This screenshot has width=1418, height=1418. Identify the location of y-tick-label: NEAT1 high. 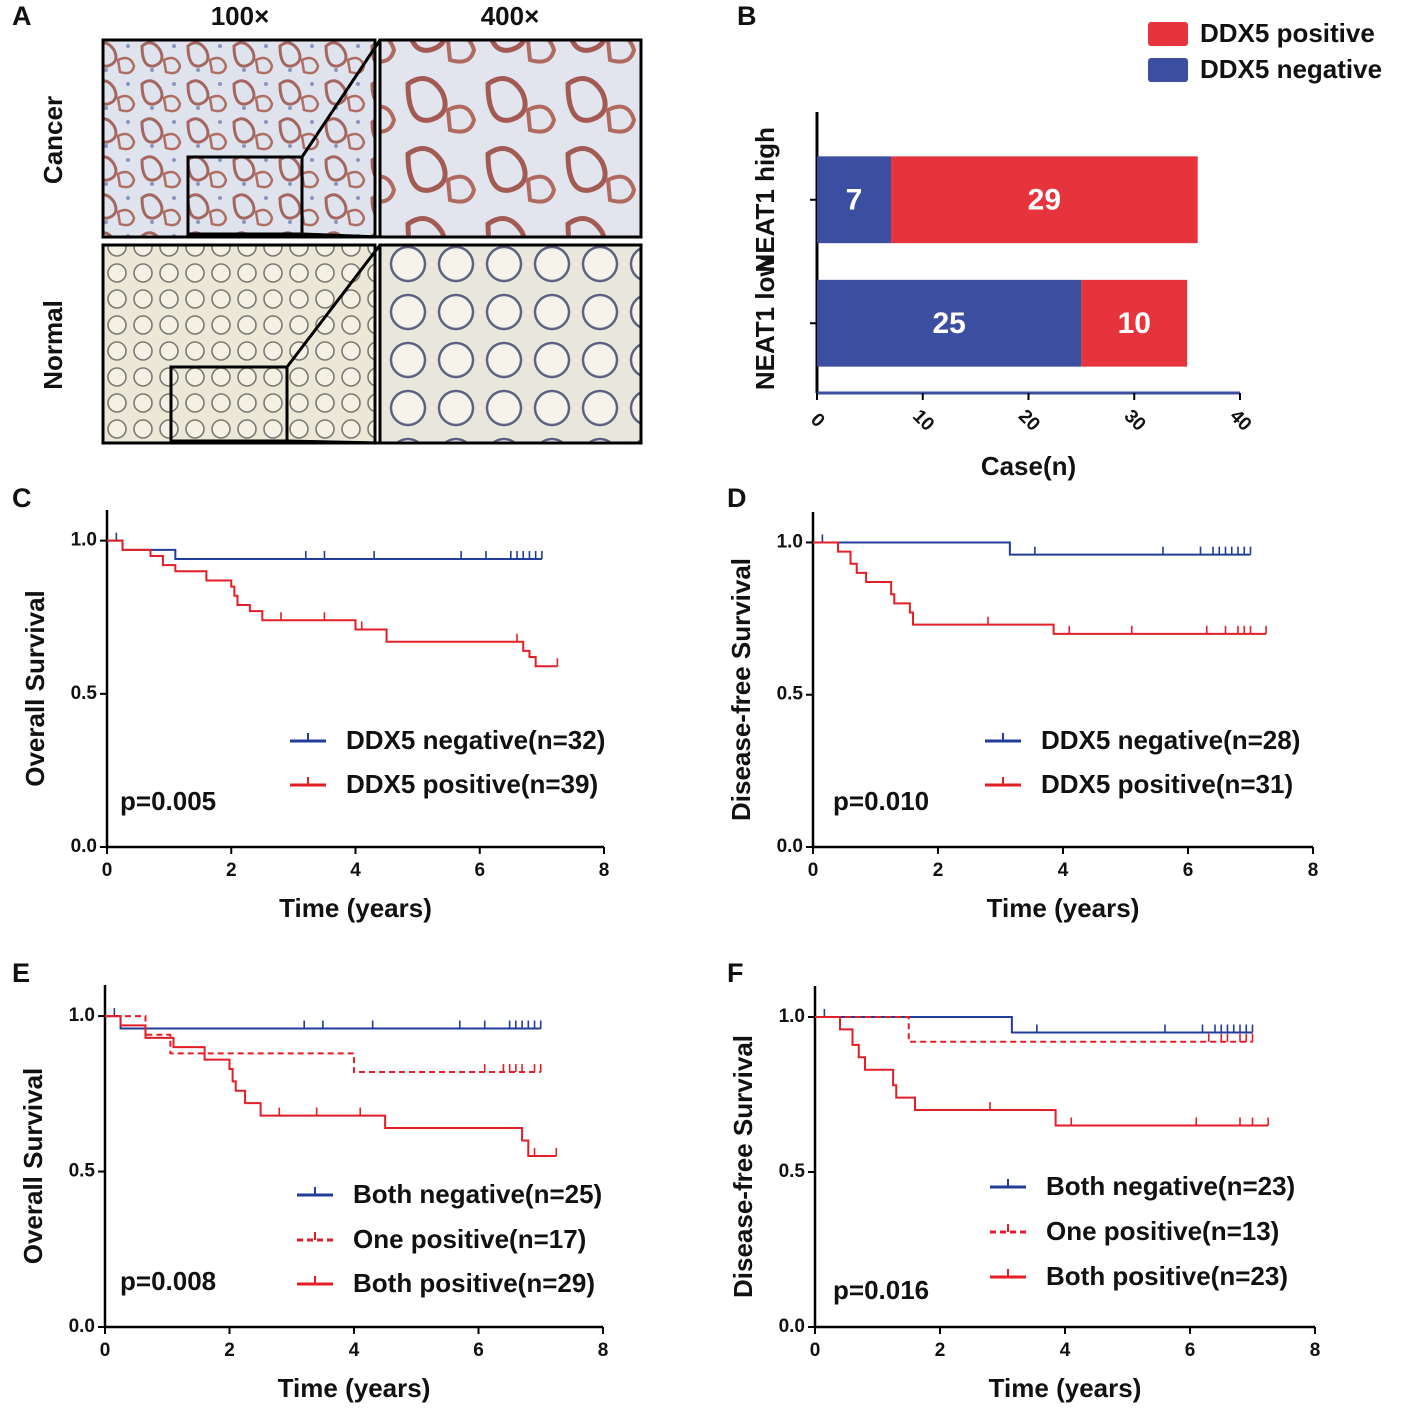
(765, 199).